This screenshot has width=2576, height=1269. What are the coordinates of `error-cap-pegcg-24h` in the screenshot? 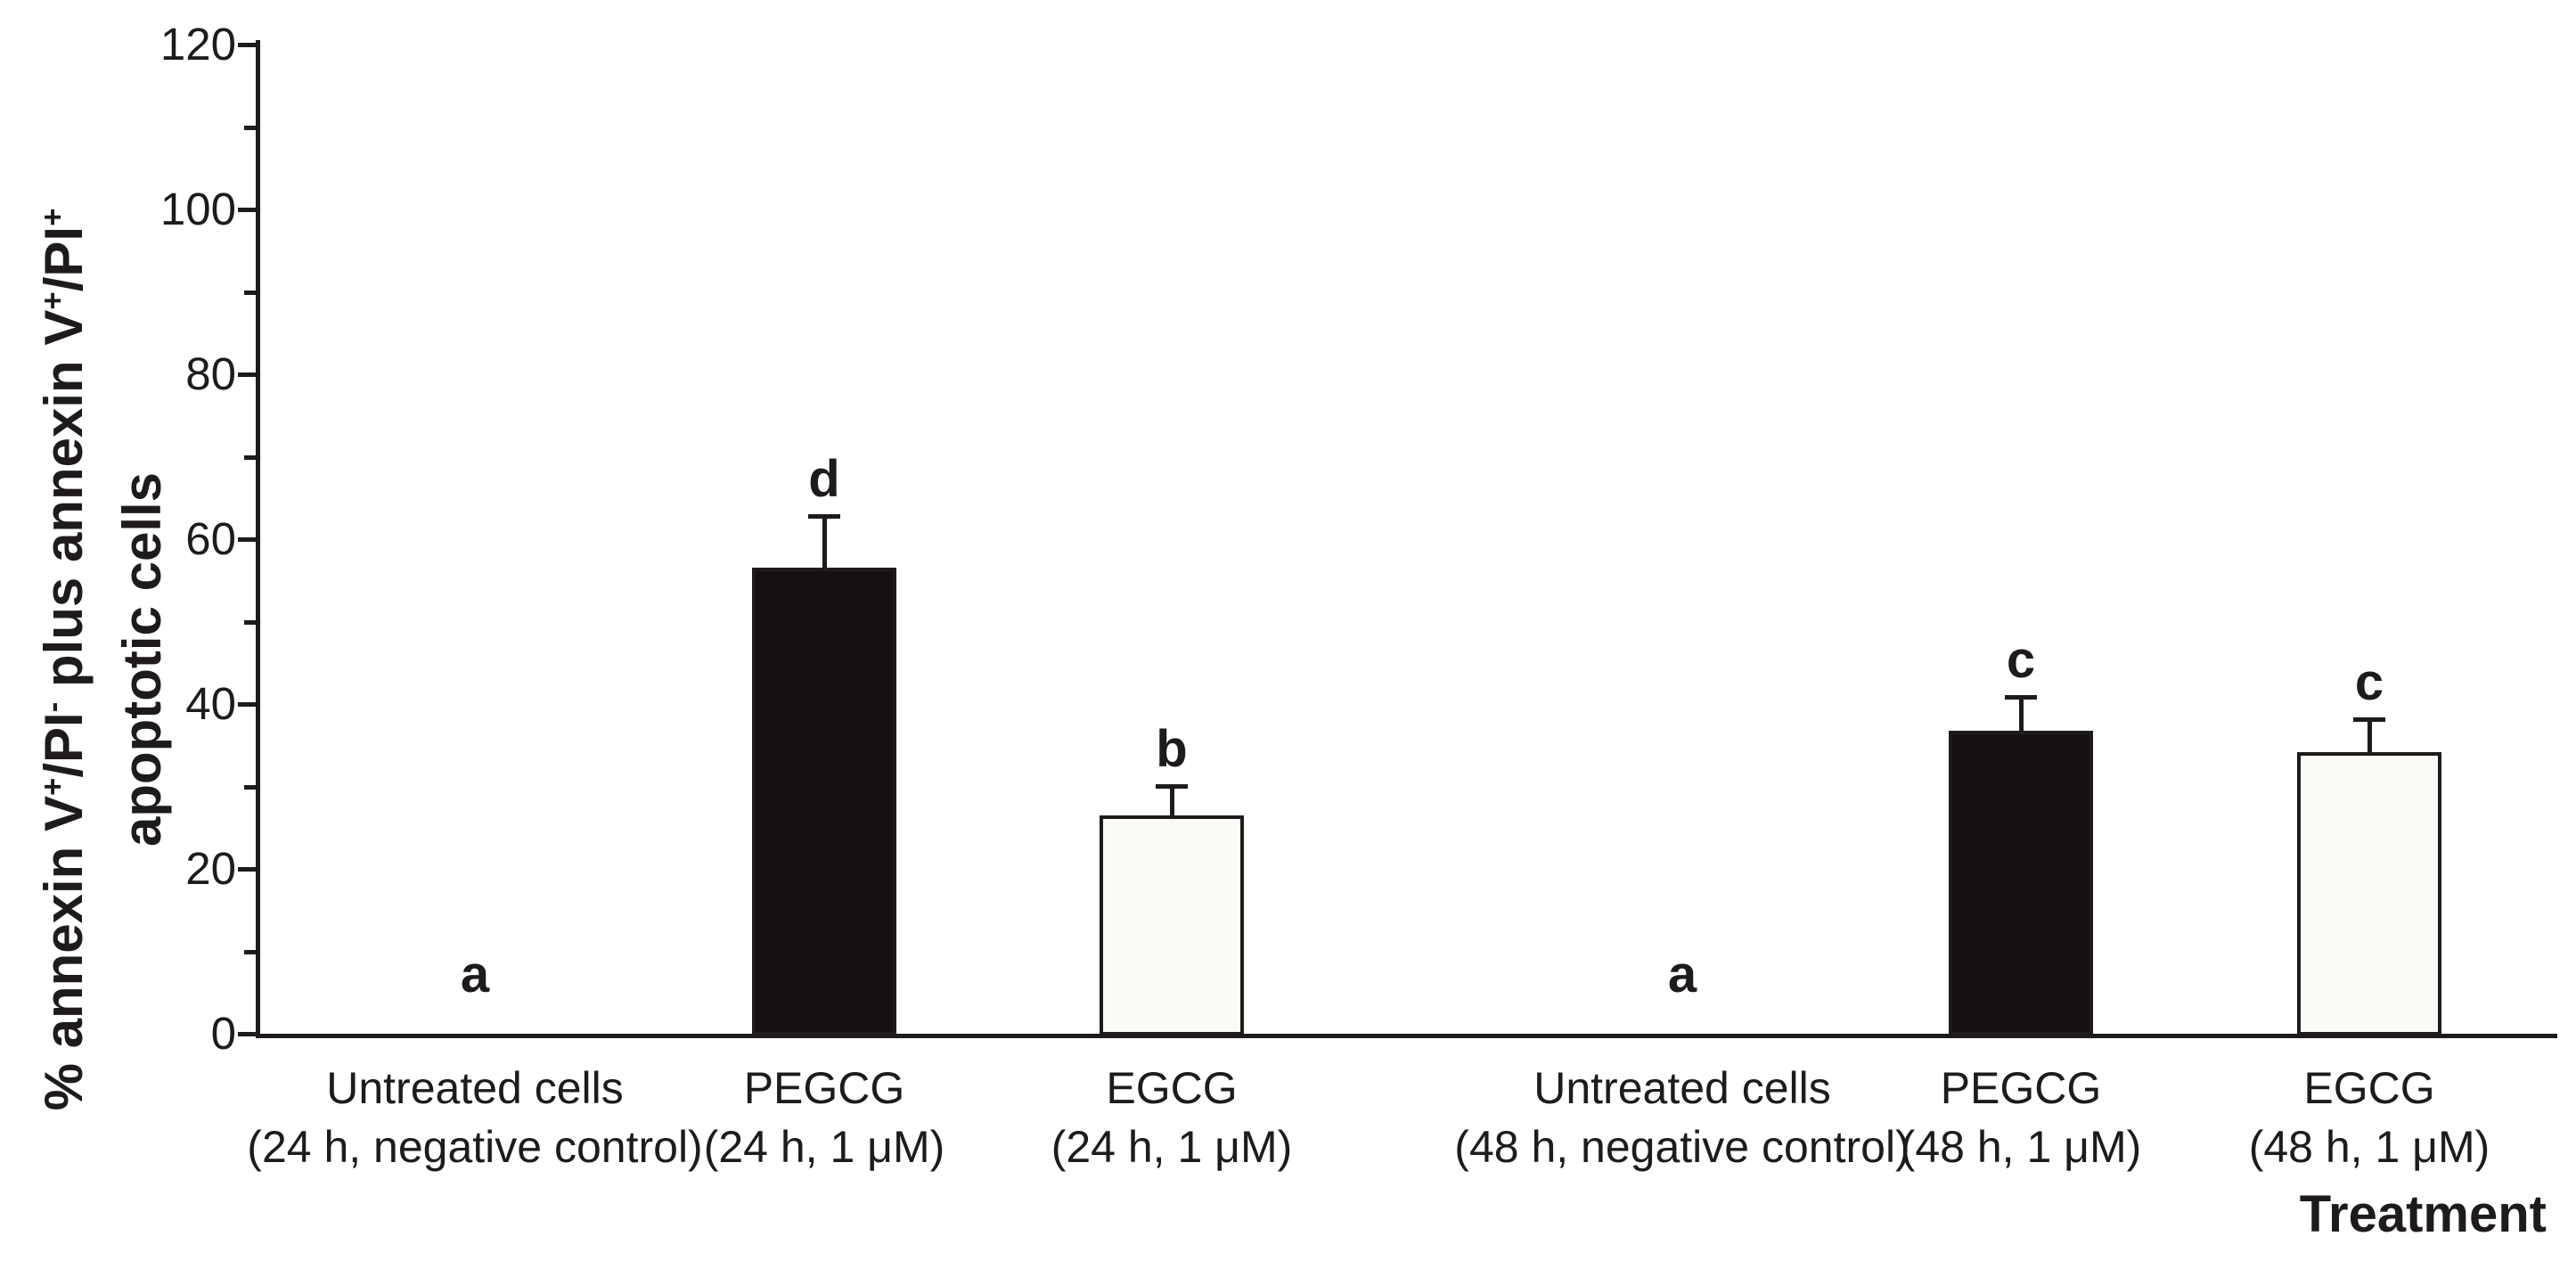 It's located at (824, 517).